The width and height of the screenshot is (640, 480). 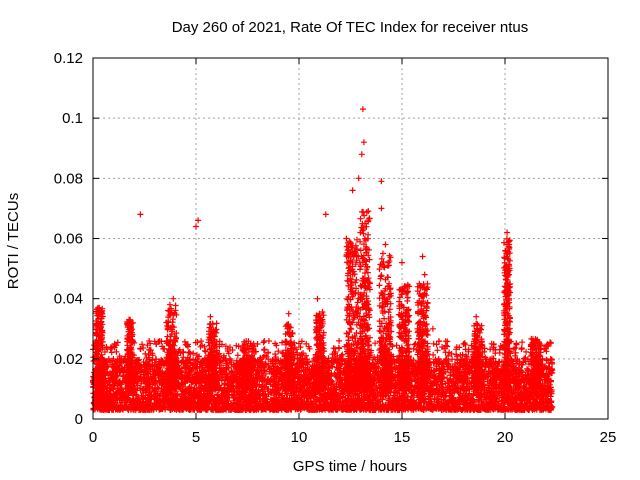 What do you see at coordinates (13, 241) in the screenshot?
I see `y-axis-label: ROTI / TECUs` at bounding box center [13, 241].